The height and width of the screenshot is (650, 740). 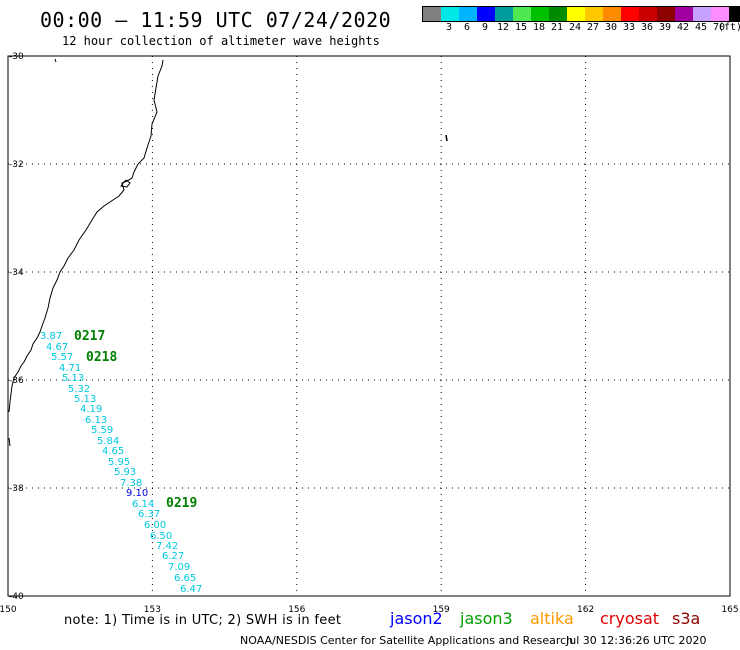 What do you see at coordinates (91, 409) in the screenshot?
I see `wave-height-label: 4.19` at bounding box center [91, 409].